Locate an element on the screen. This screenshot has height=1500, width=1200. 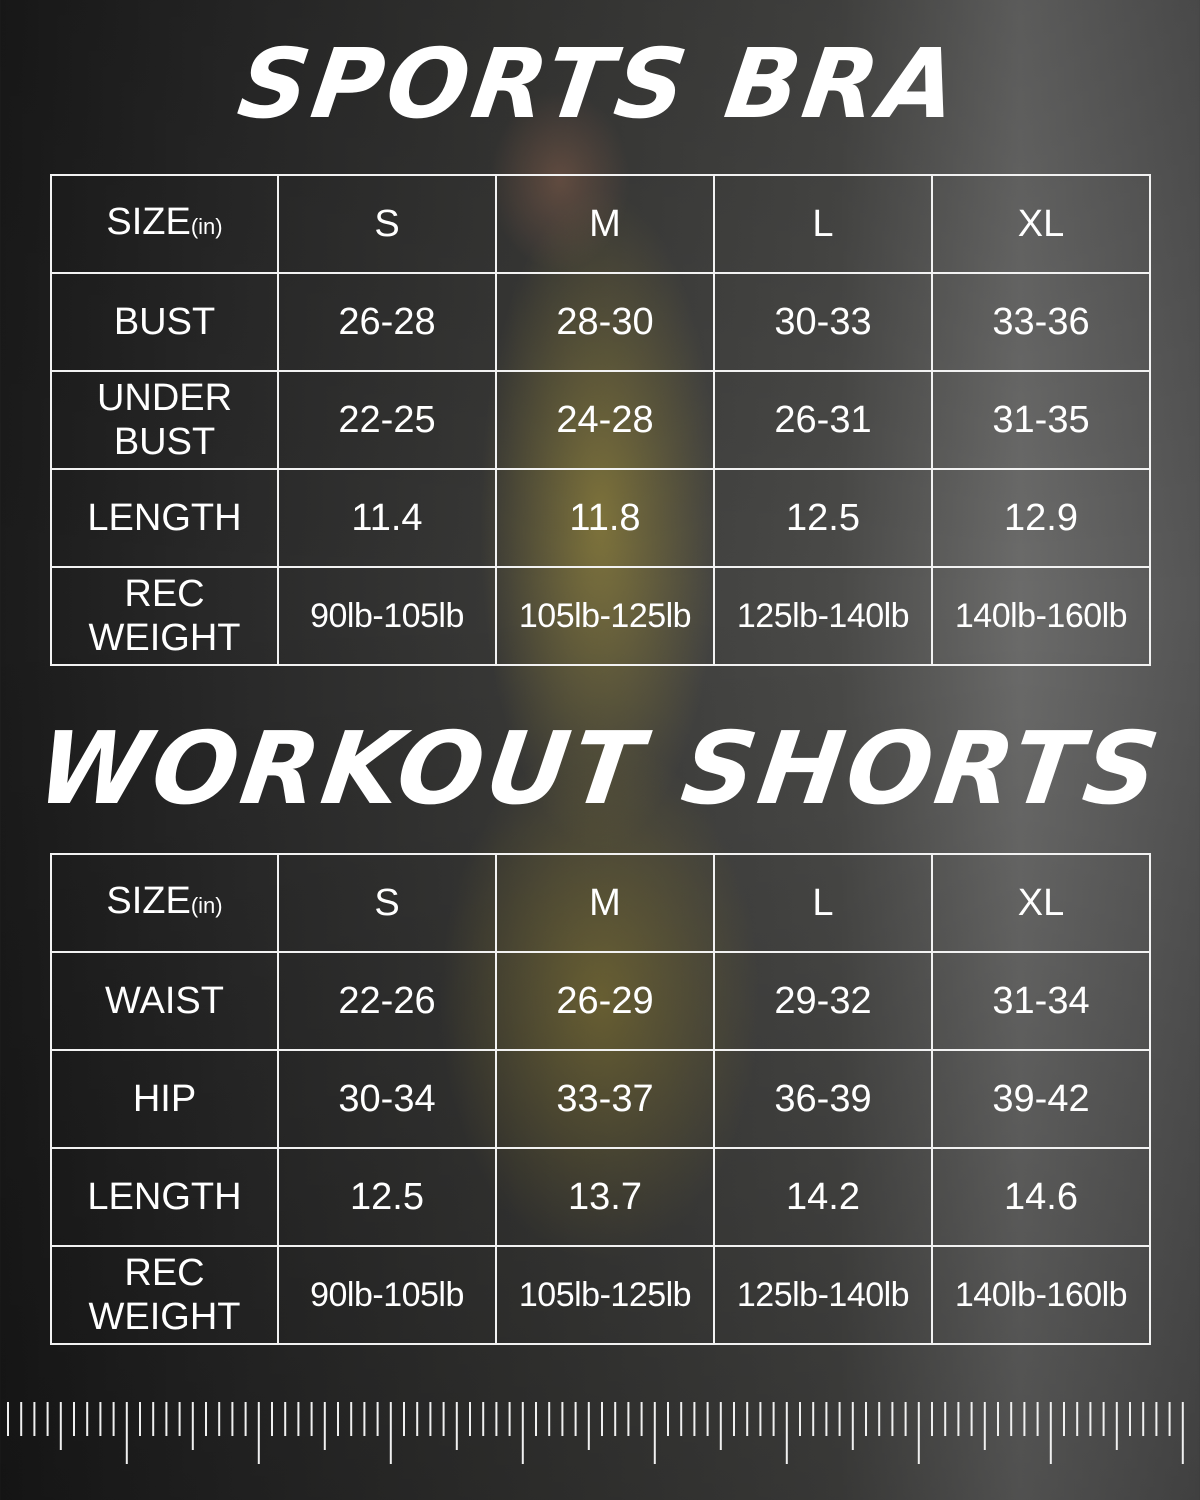
cell: 29-32 is located at coordinates (823, 1001).